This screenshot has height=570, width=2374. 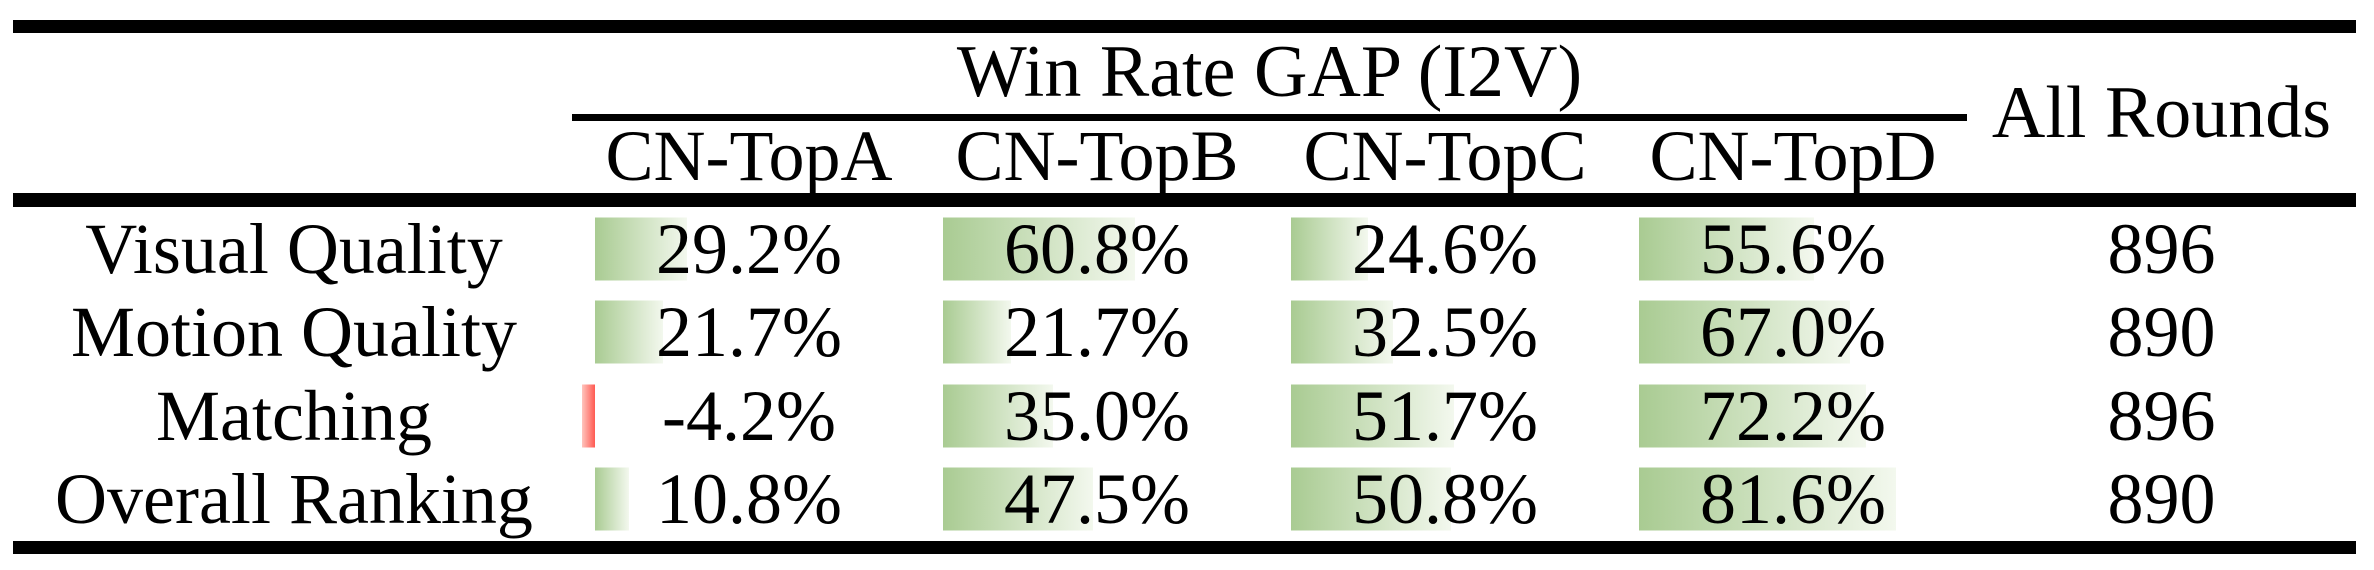 What do you see at coordinates (2161, 113) in the screenshot?
I see `column-header-all-rounds: All Rounds` at bounding box center [2161, 113].